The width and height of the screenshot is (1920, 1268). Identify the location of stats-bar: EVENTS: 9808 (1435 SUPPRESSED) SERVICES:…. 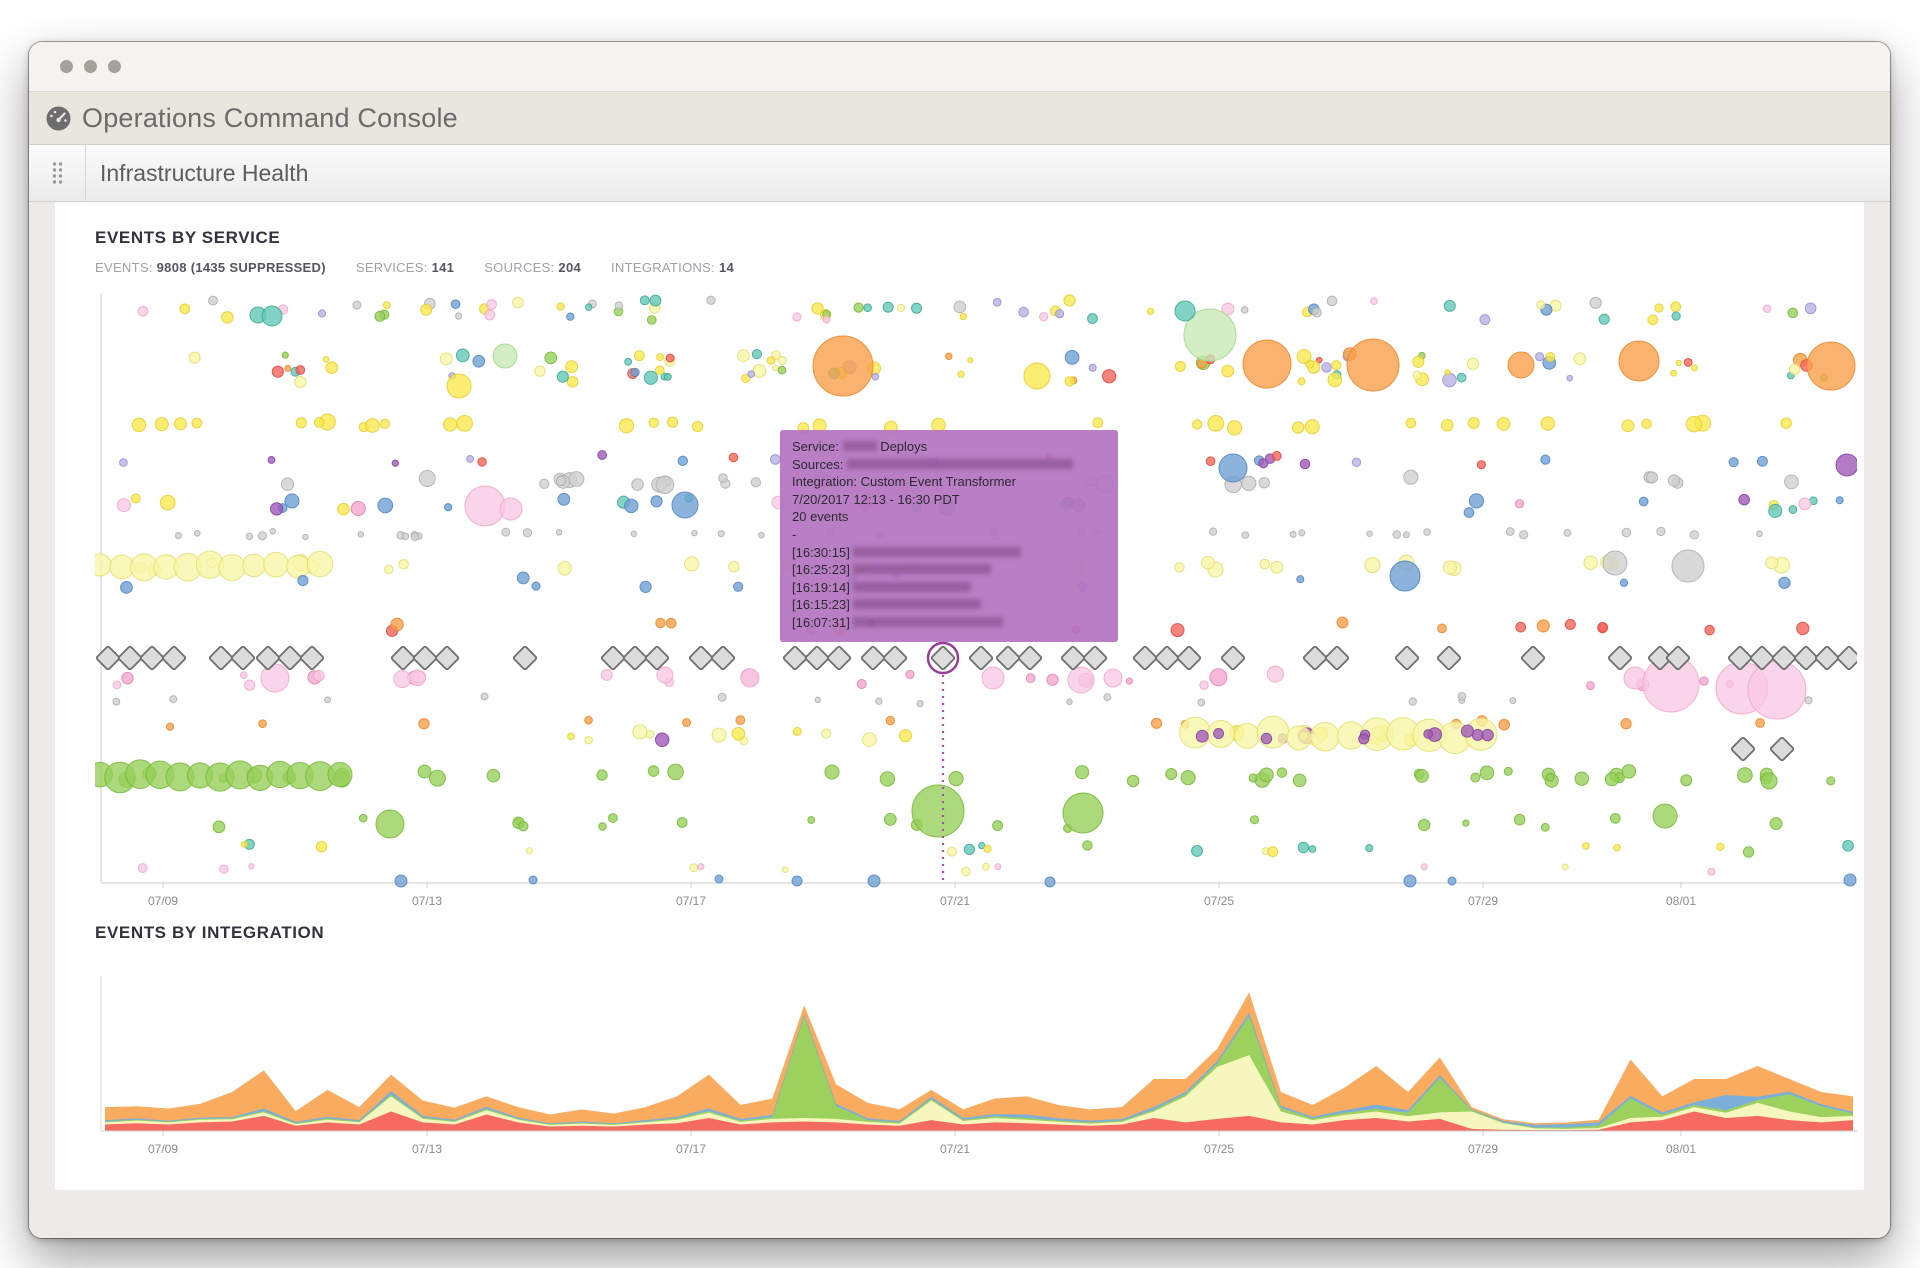
(979, 267).